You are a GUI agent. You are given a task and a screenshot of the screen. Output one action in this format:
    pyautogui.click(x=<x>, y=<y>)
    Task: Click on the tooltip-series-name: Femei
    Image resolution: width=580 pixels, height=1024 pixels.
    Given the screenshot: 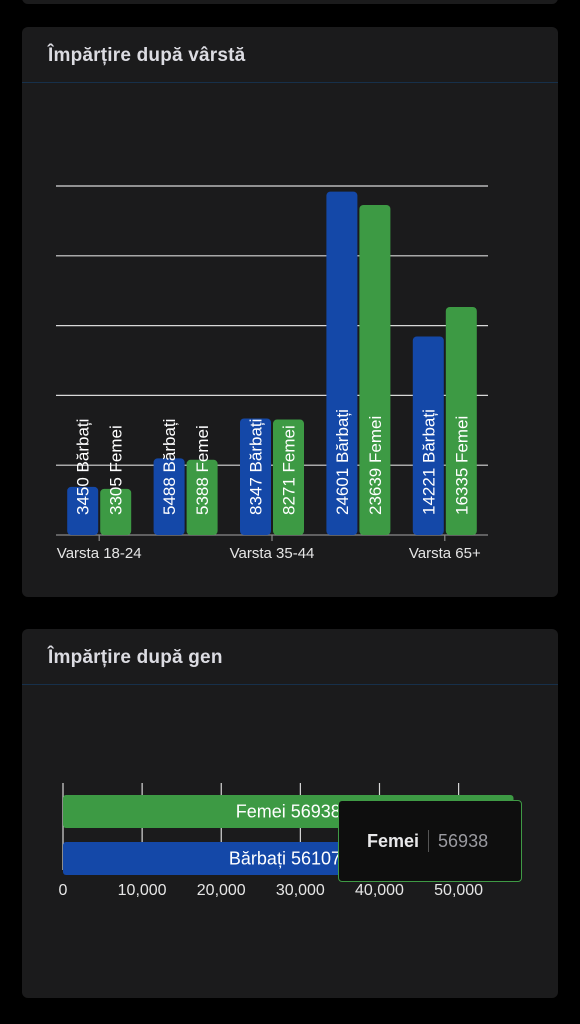 What is the action you would take?
    pyautogui.click(x=393, y=840)
    